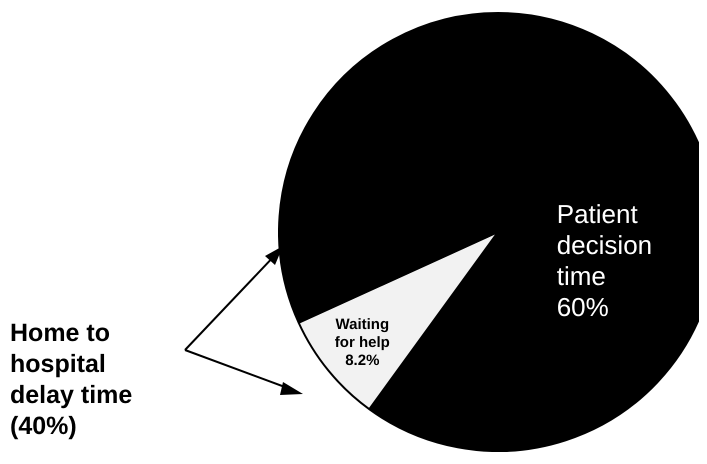 The width and height of the screenshot is (707, 464). I want to click on text: Home to hospital delay time (40%), so click(72, 380).